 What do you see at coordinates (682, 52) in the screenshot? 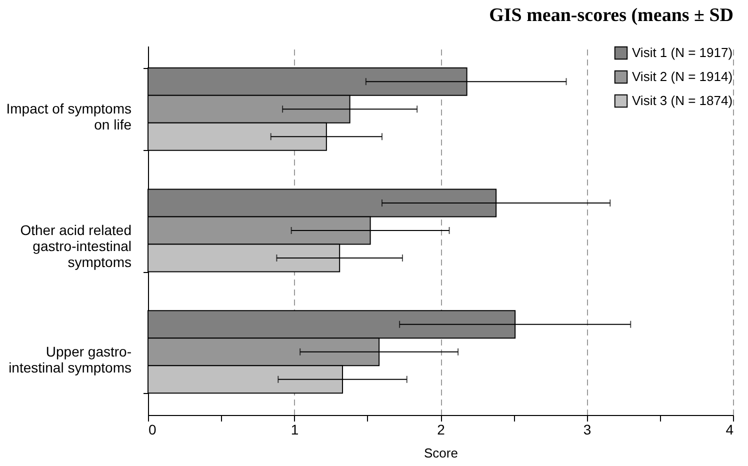
I see `legend-label: Visit 1 (N = 1917)` at bounding box center [682, 52].